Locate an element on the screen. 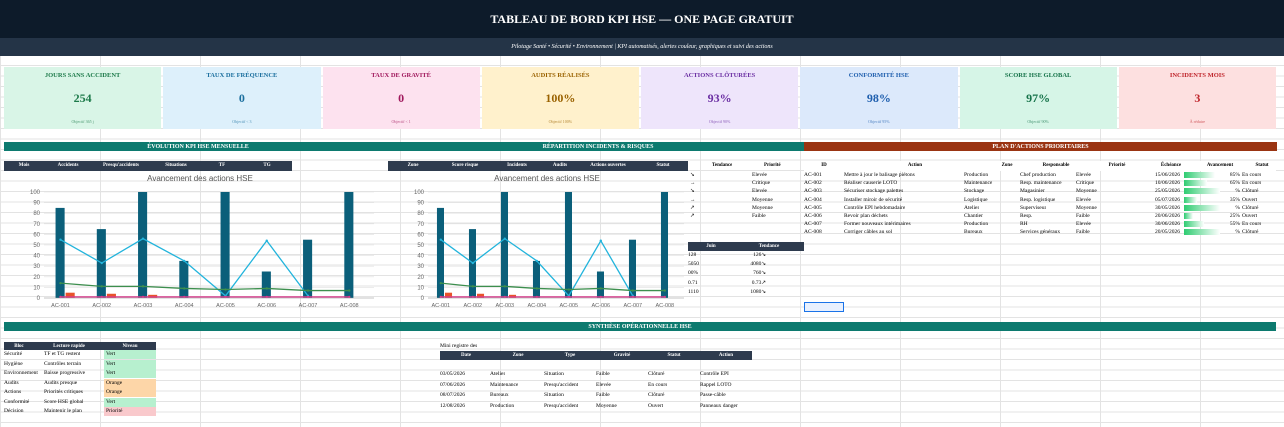  column-header: Mois is located at coordinates (24, 165).